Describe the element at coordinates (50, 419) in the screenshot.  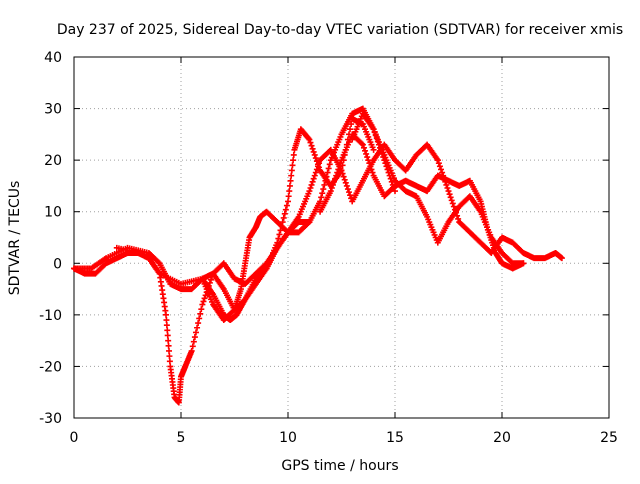
I see `y-tick-label: -30` at that location.